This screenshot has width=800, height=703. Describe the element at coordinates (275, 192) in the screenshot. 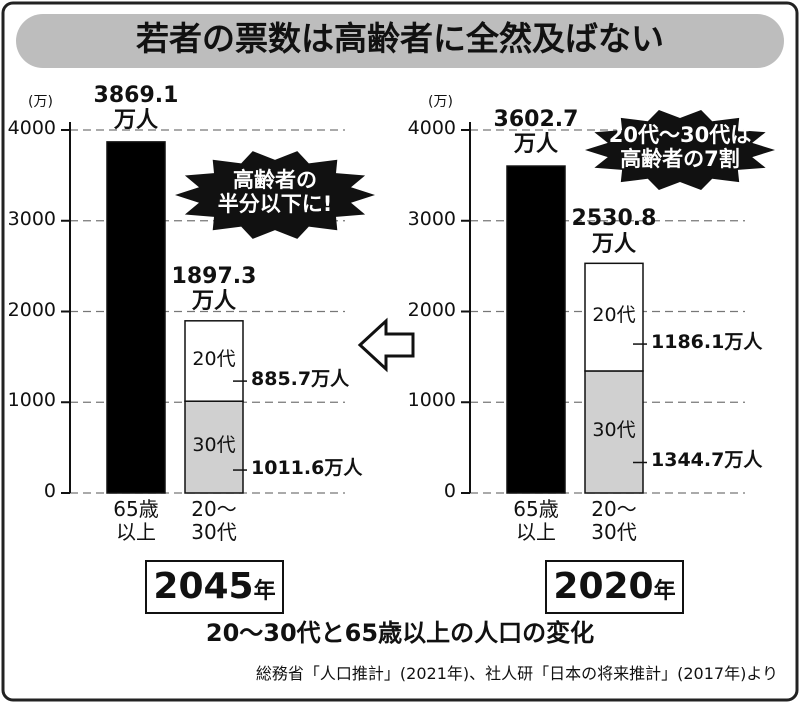

I see `annotation: 高齢者の 半分以下に!` at that location.